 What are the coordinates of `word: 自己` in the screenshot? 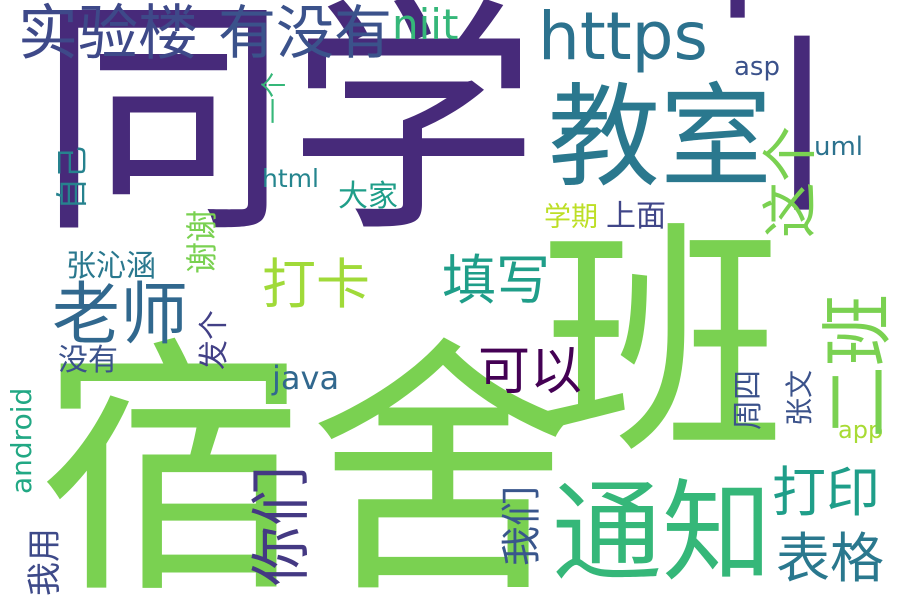 It's located at (72, 177).